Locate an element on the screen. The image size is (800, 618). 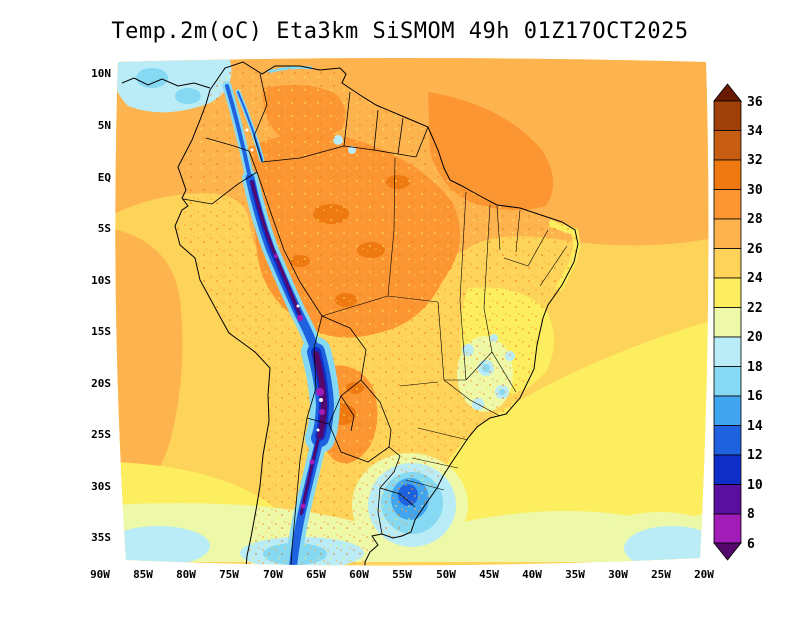
colorbar-label: 34 is located at coordinates (755, 131).